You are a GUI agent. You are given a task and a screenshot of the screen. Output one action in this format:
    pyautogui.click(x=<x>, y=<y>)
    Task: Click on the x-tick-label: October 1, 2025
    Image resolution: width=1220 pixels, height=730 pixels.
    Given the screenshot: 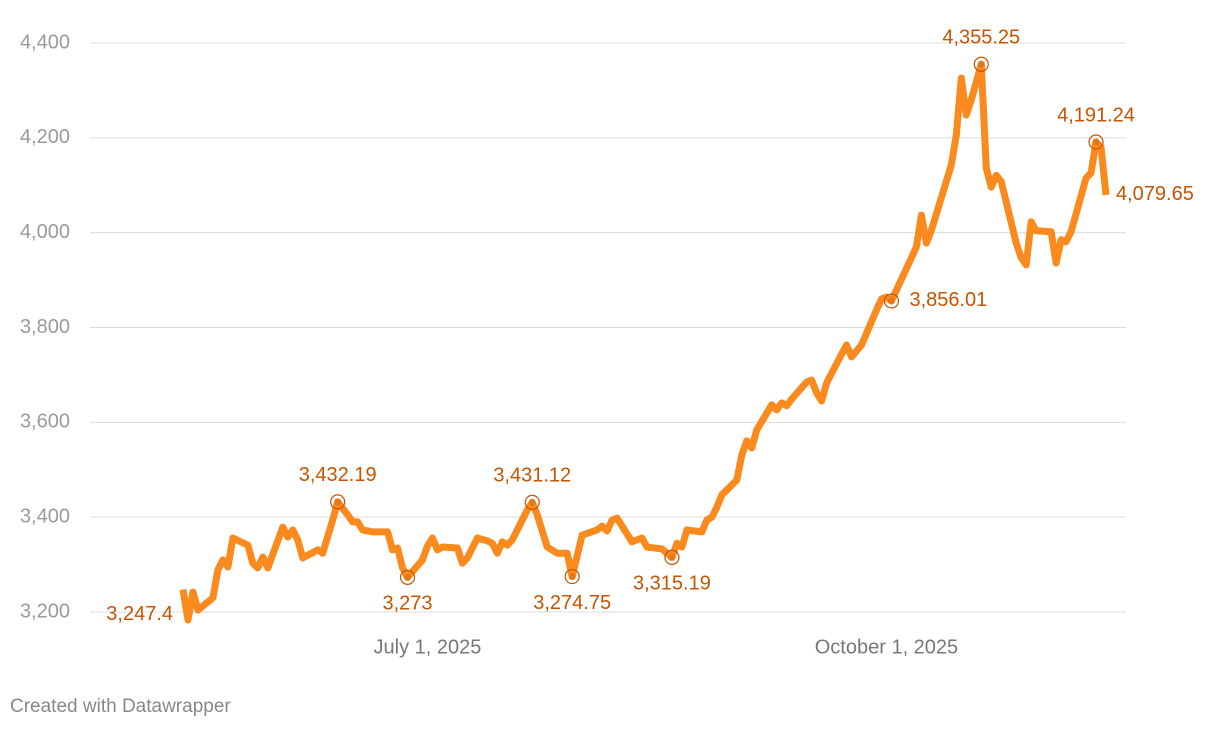 What is the action you would take?
    pyautogui.click(x=886, y=647)
    